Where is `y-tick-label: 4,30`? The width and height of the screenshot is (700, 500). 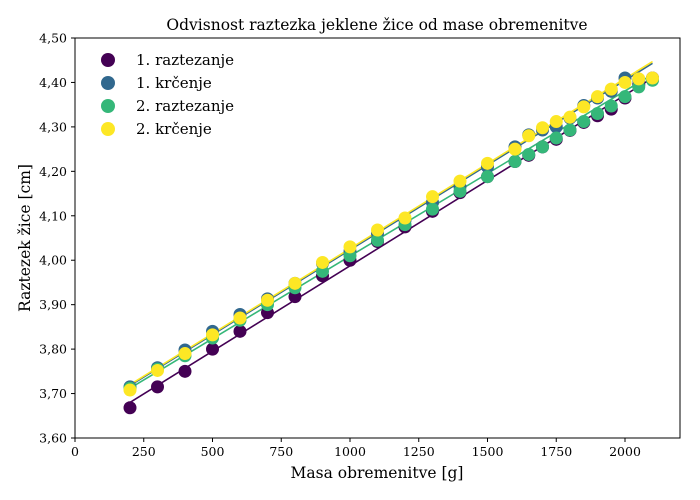
y-tick-label: 4,30 is located at coordinates (53, 126).